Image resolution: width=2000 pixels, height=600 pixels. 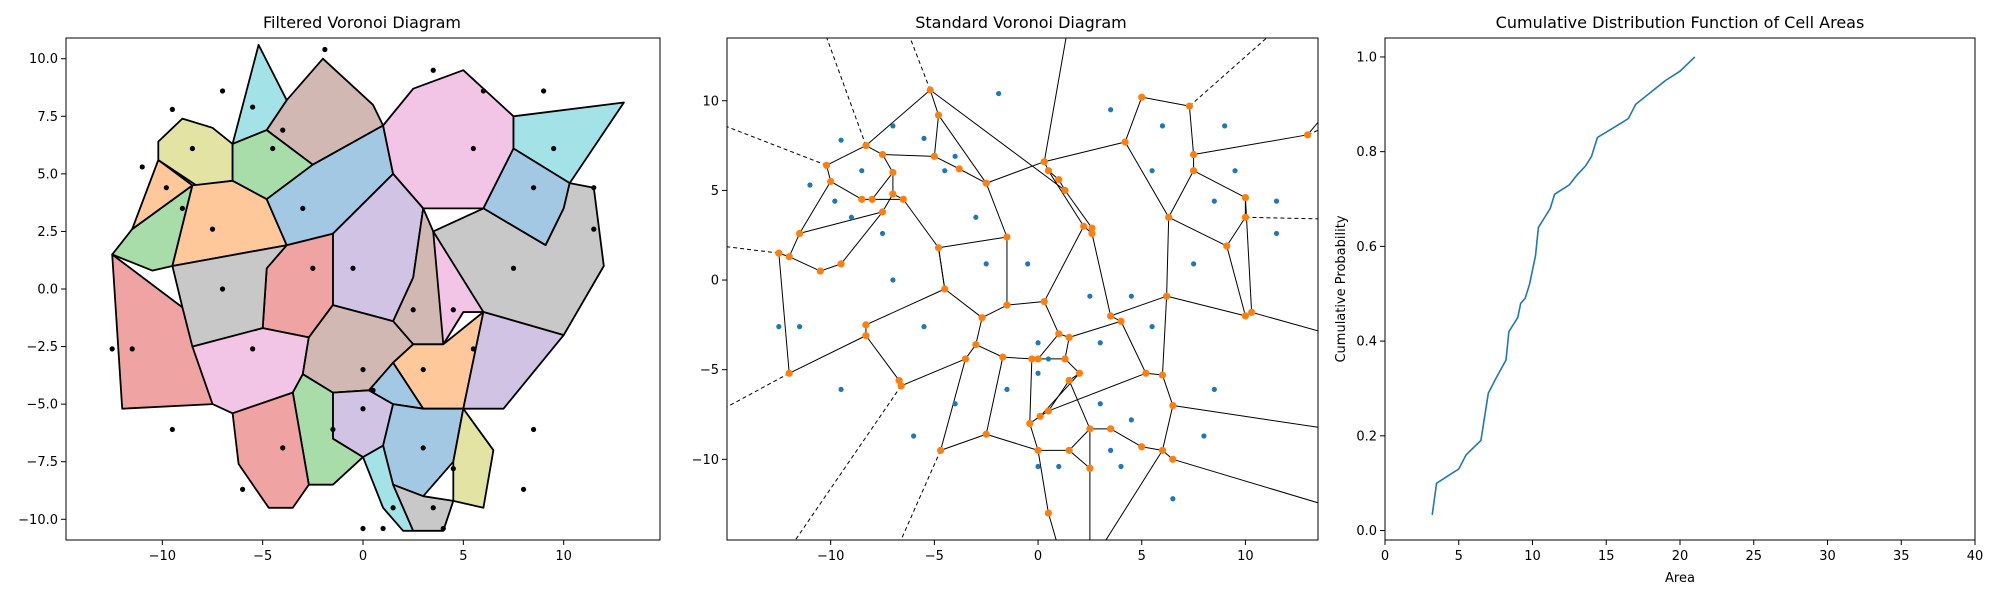 What do you see at coordinates (362, 22) in the screenshot?
I see `chart-title: Filtered Voronoi Diagram` at bounding box center [362, 22].